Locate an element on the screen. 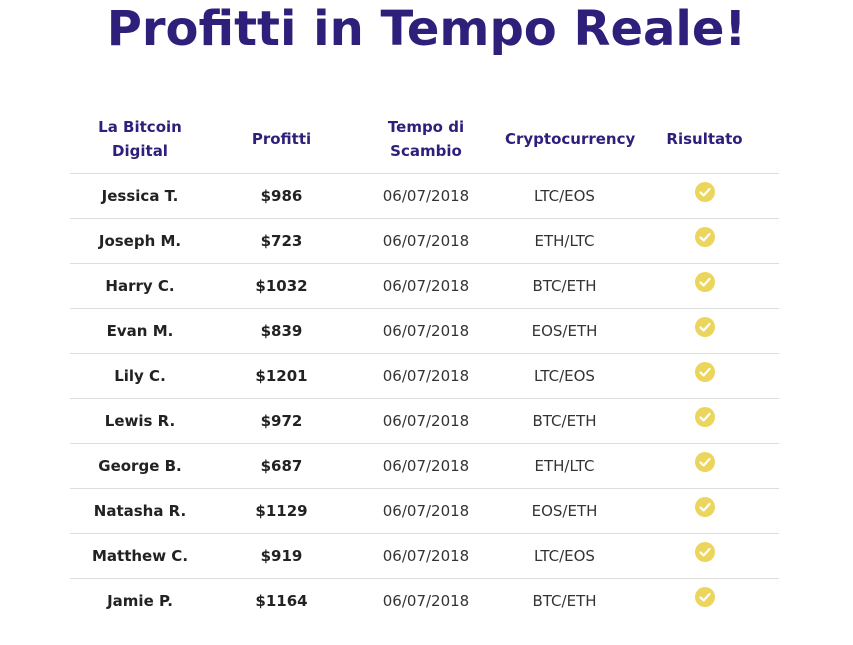 This screenshot has width=853, height=645. cell-name: Jessica T. is located at coordinates (140, 196).